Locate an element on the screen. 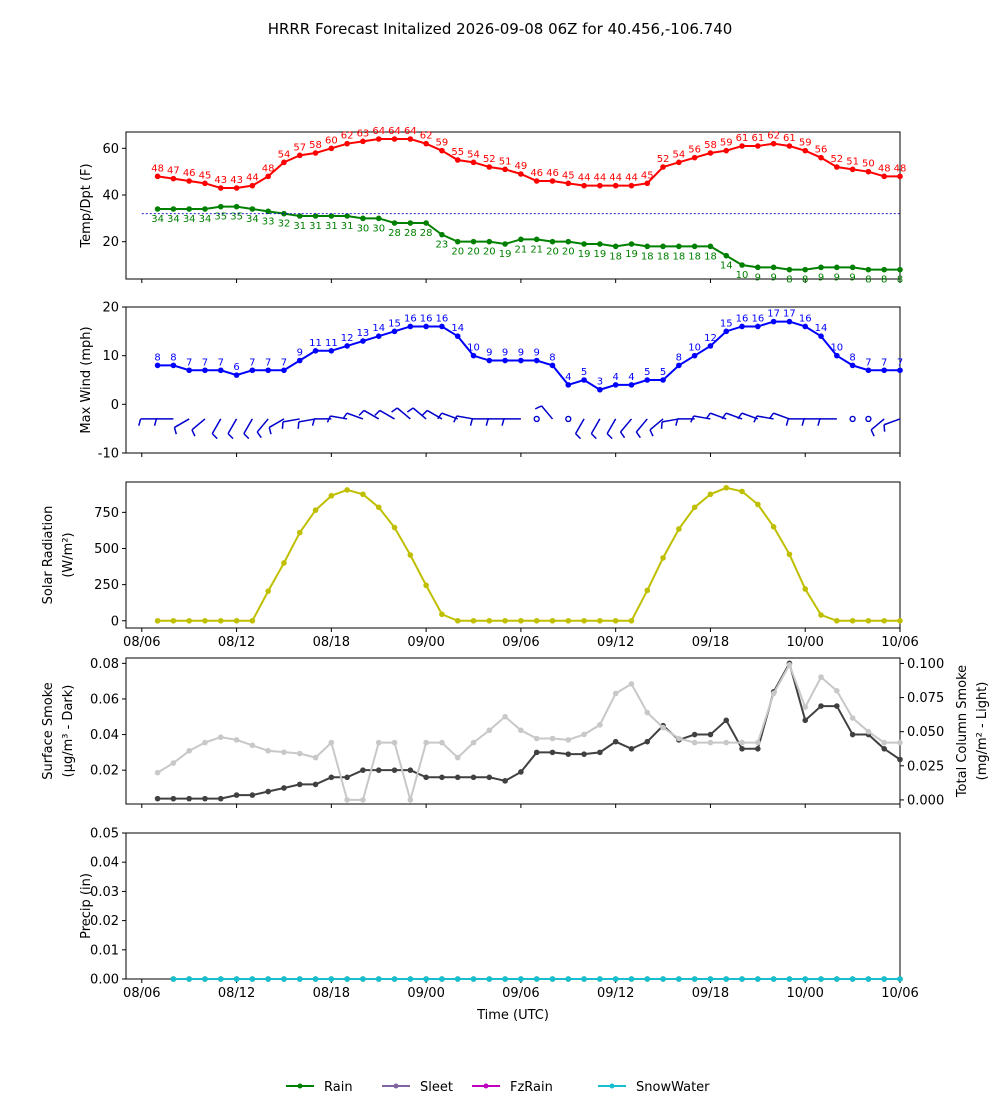 This screenshot has height=1105, width=1000. data-label: 5 is located at coordinates (584, 372).